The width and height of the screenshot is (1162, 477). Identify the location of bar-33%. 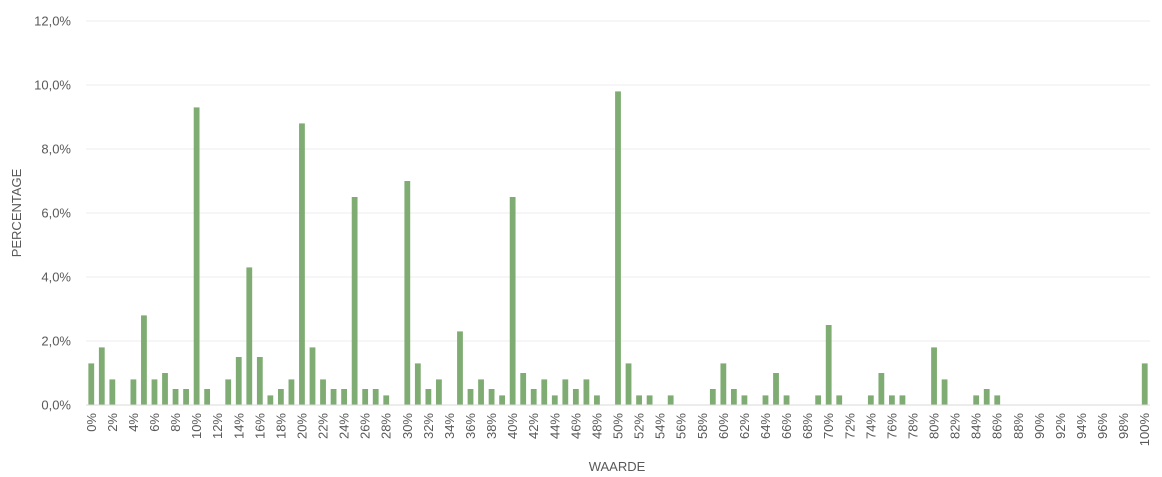
(439, 392).